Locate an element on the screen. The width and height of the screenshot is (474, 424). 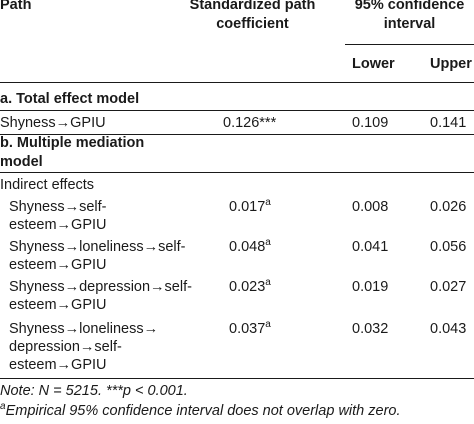
header-bottom-rule is located at coordinates (237, 82).